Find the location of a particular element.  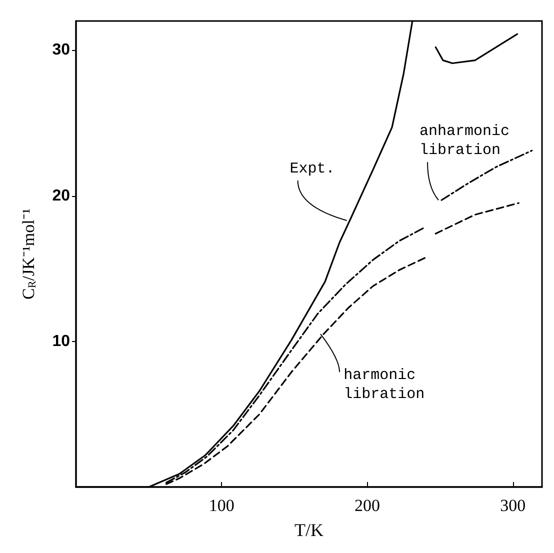

x-tick-label: 200 is located at coordinates (367, 505).